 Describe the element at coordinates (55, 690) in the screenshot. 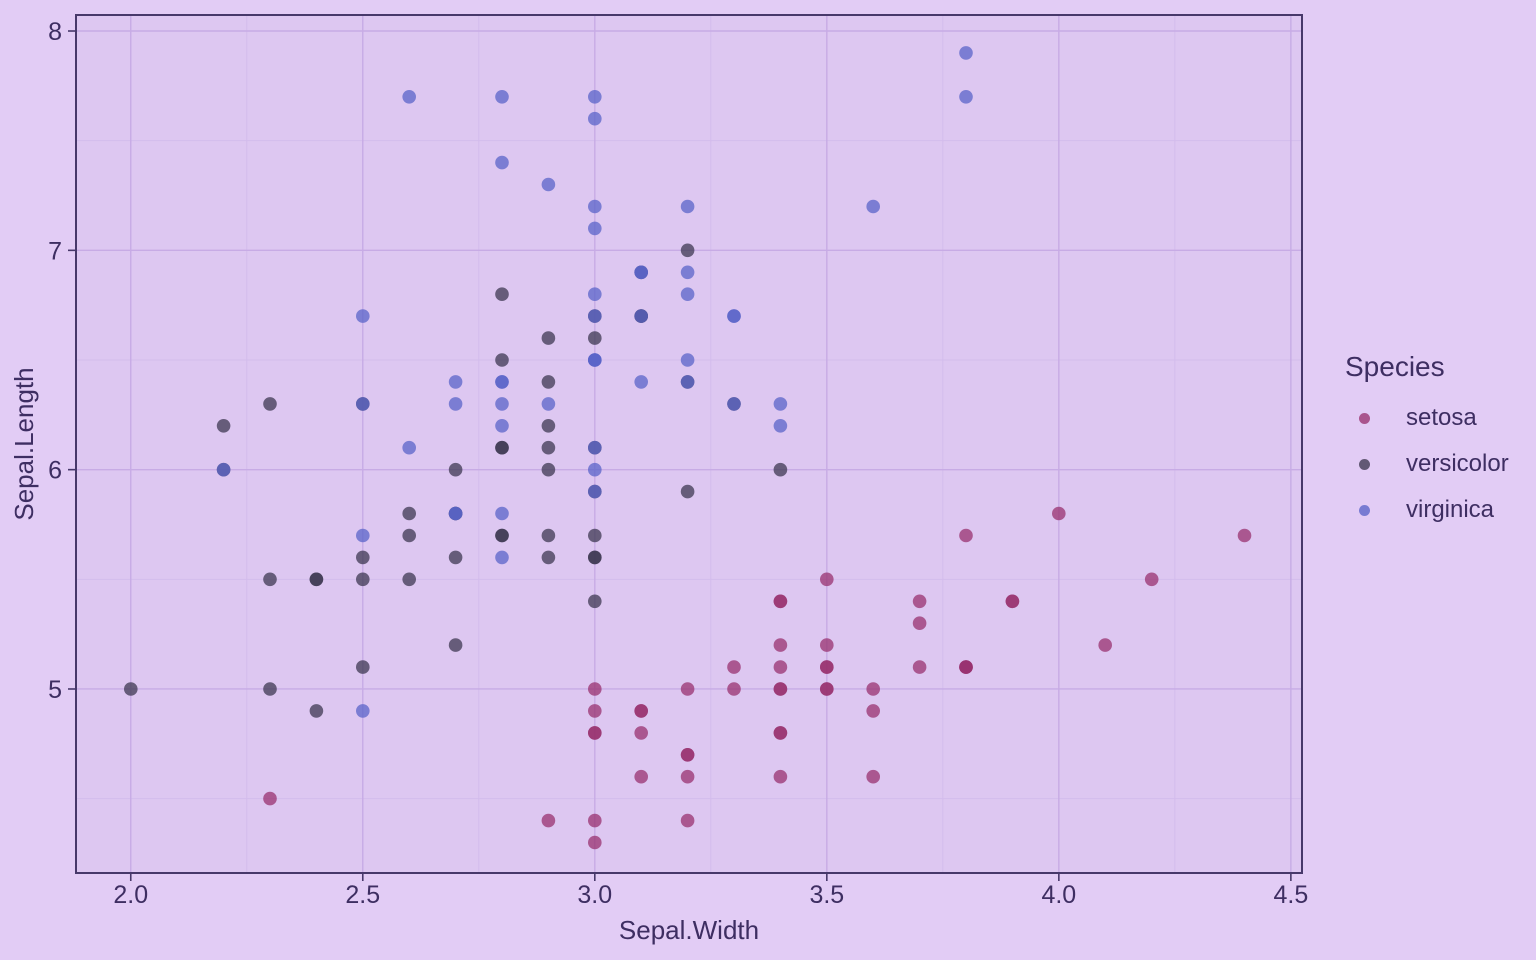

I see `y-tick-label: 5` at that location.